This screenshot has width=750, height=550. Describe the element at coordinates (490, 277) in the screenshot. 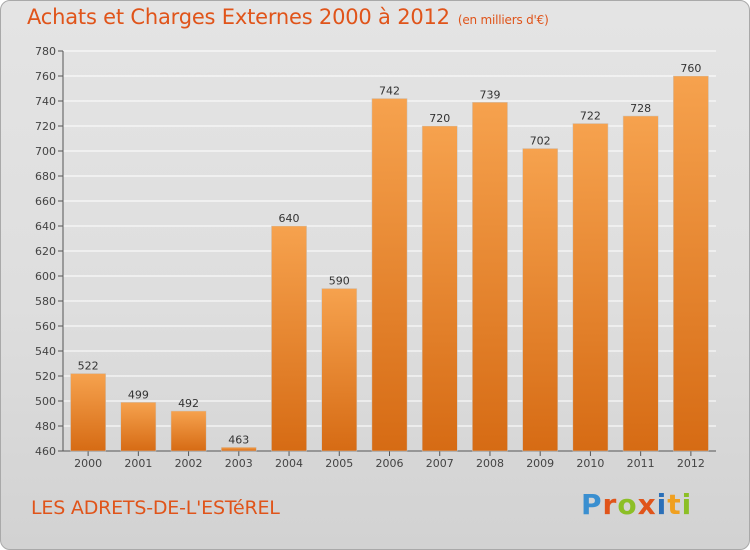

I see `bar-2008` at that location.